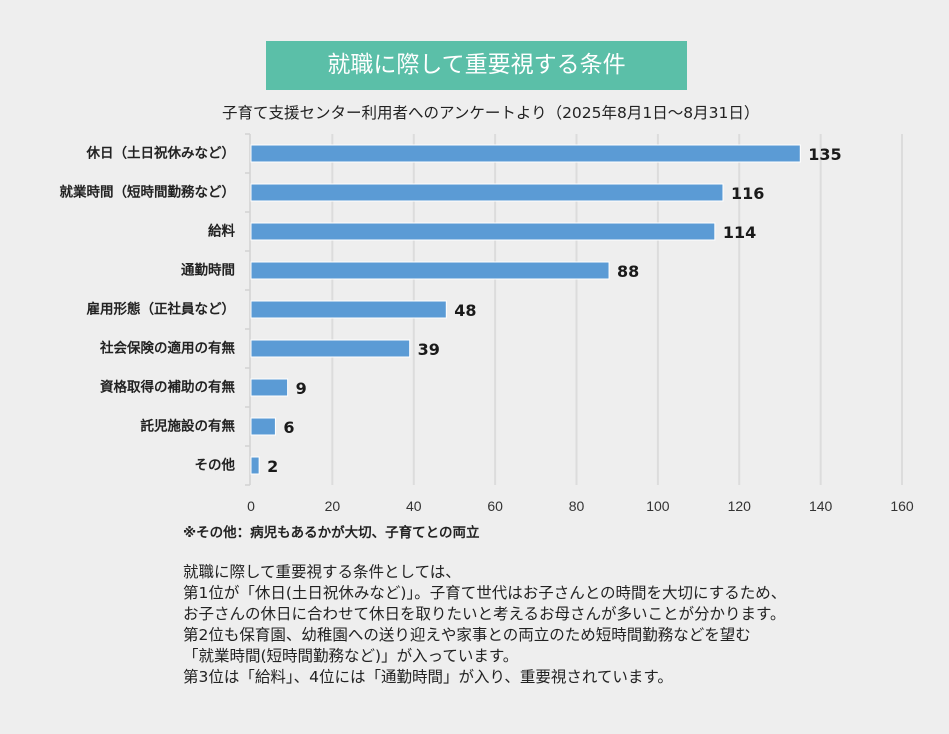 The image size is (949, 734). I want to click on value-label: 135, so click(824, 154).